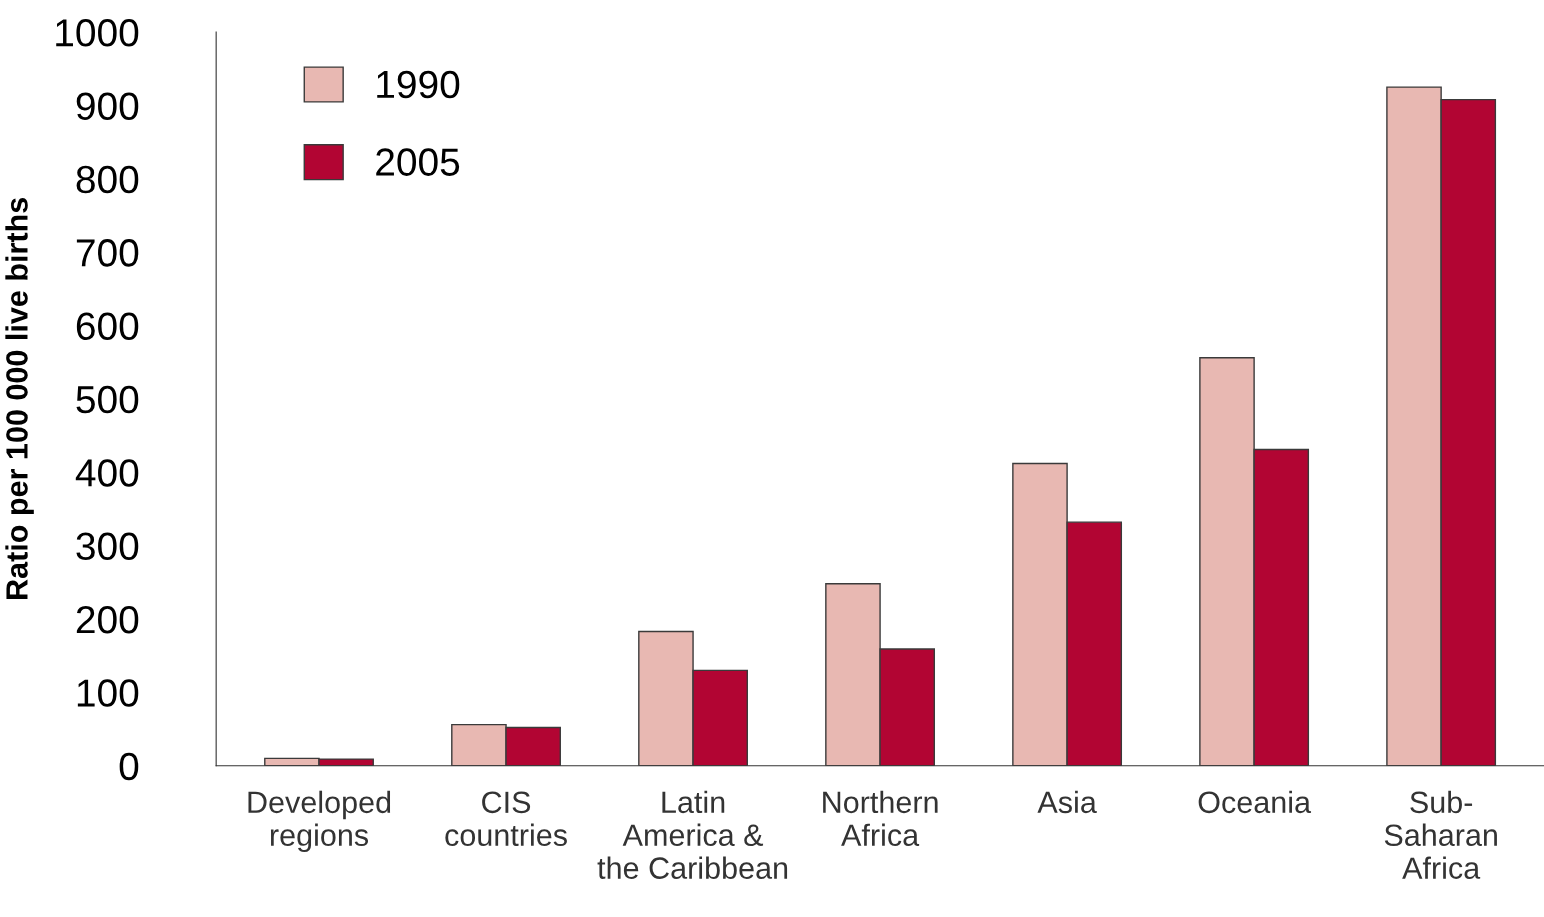 The image size is (1544, 917). I want to click on legend-label: 2005, so click(418, 162).